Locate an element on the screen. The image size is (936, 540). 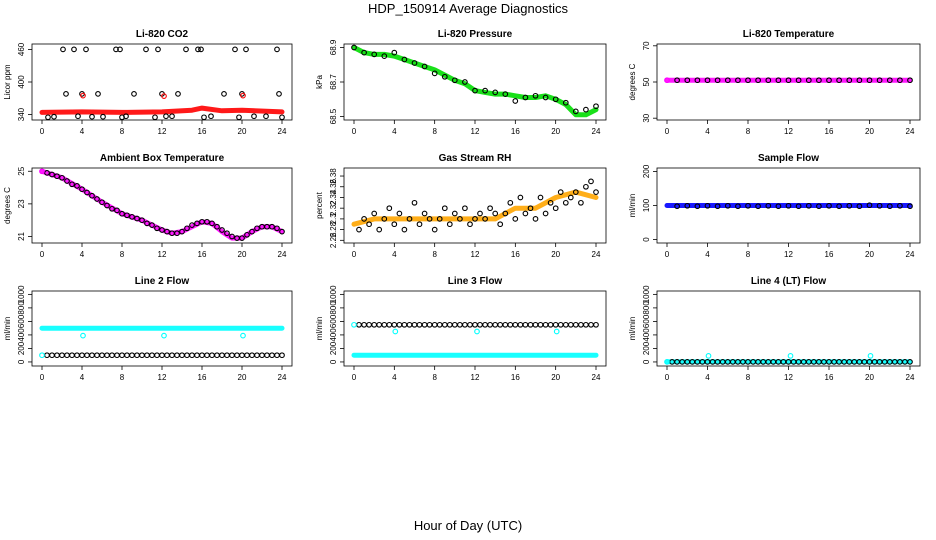
series-band-green is located at coordinates (475, 81).